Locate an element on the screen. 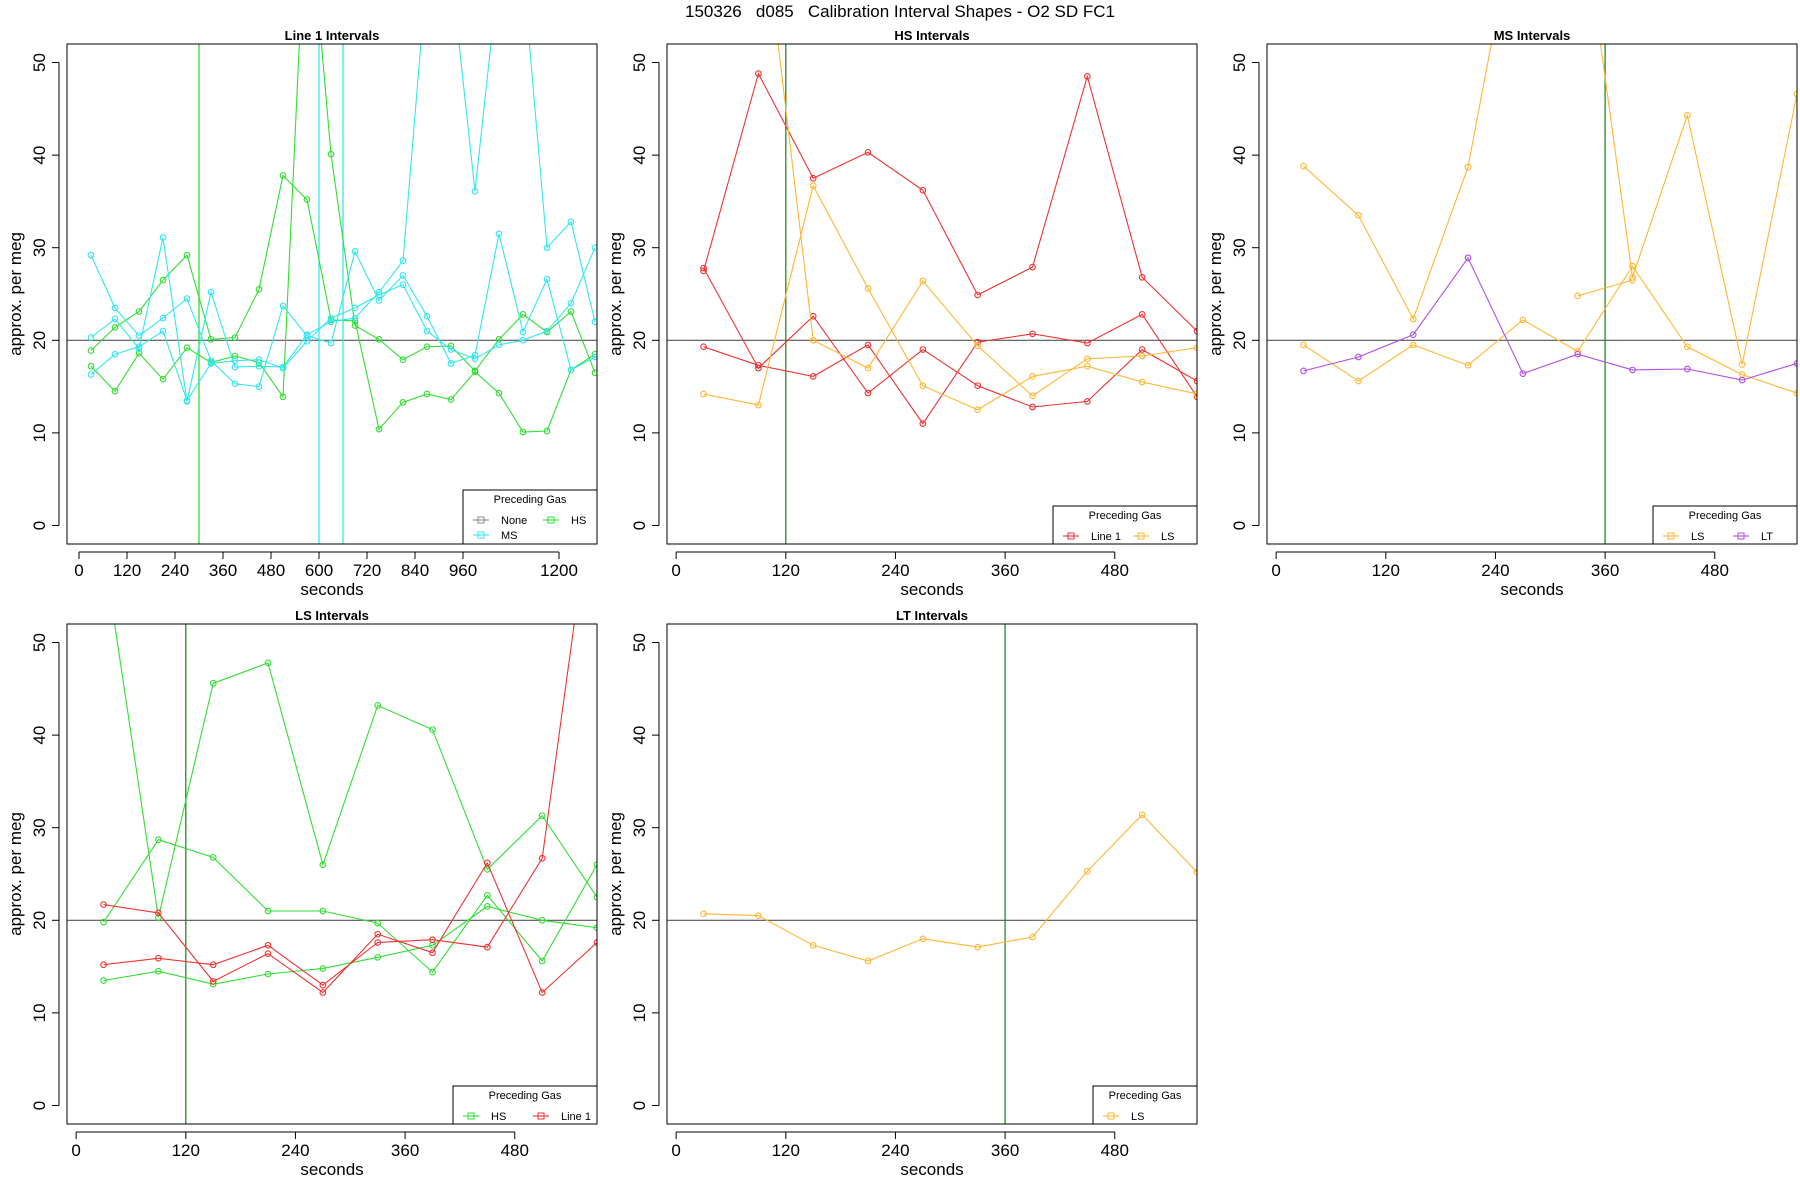  x-tick-label: 960 is located at coordinates (463, 570).